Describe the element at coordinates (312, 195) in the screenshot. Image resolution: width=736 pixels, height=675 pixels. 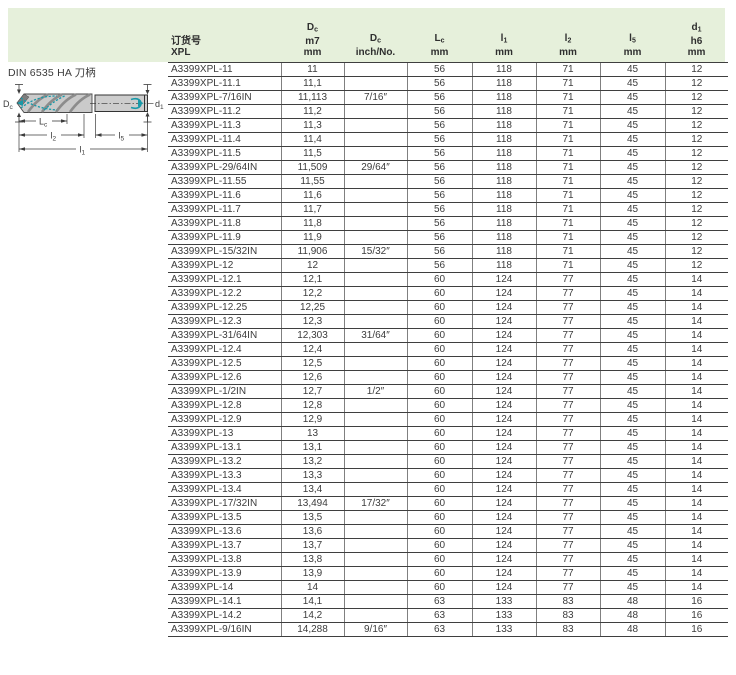
I see `cell: 11,6` at that location.